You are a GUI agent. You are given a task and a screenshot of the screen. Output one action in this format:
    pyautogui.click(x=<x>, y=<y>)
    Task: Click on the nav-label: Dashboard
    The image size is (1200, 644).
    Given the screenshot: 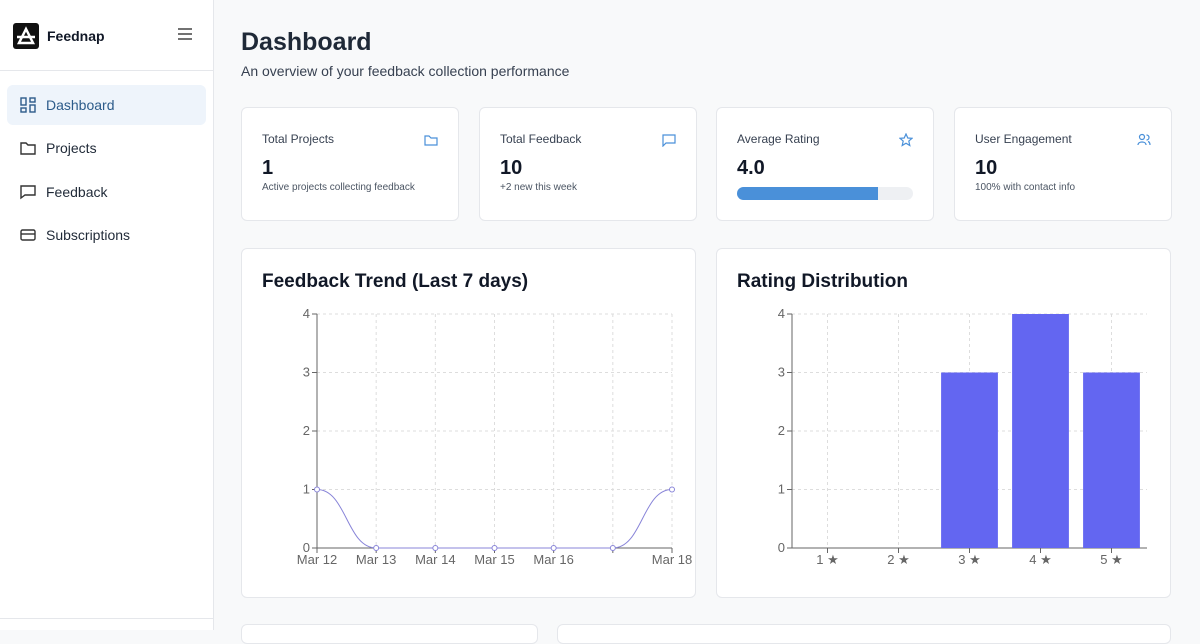 What is the action you would take?
    pyautogui.click(x=80, y=105)
    